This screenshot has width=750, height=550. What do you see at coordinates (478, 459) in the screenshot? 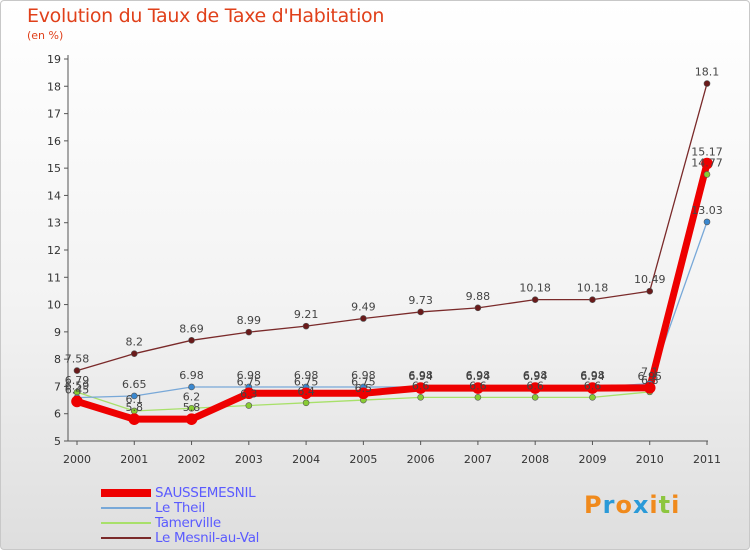
I see `x-tick-label: 2007` at bounding box center [478, 459].